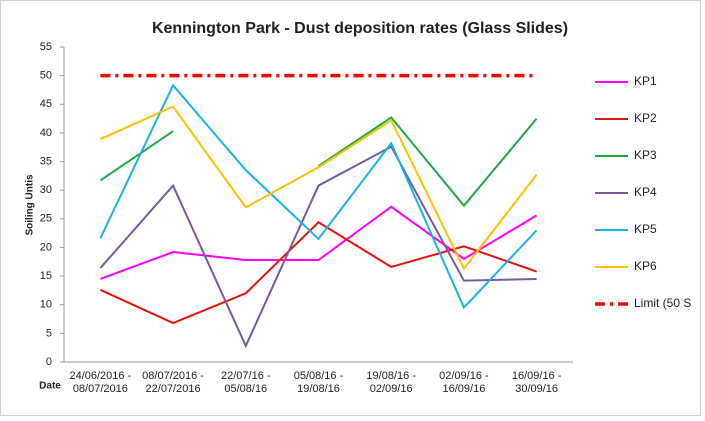  What do you see at coordinates (46, 247) in the screenshot?
I see `y-tick-label: 20` at bounding box center [46, 247].